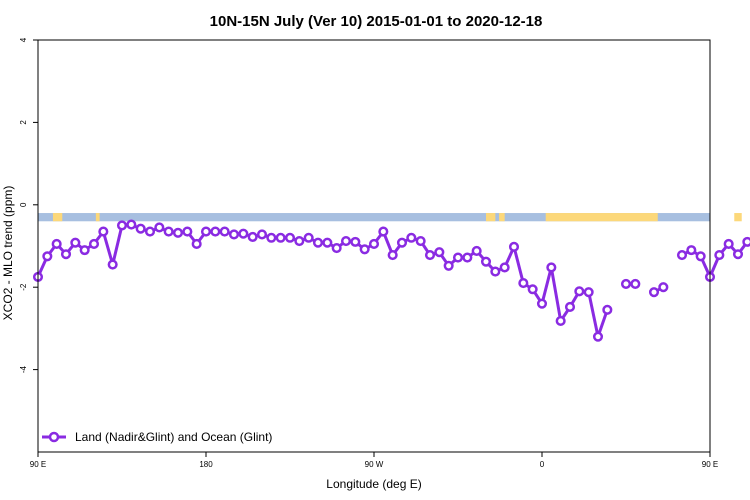  I want to click on y-tick-label: 4, so click(23, 39).